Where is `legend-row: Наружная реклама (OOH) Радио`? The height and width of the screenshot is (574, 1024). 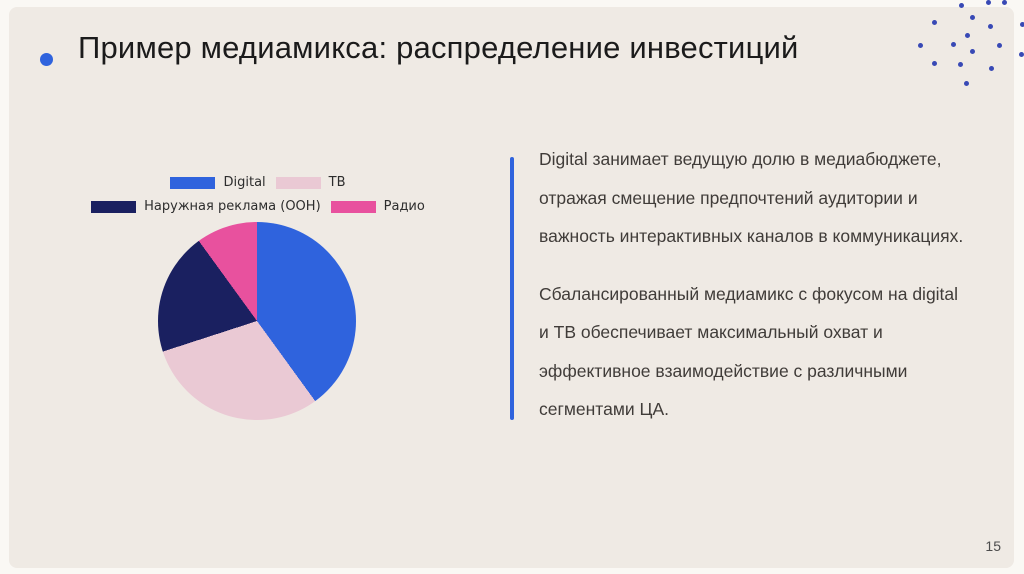 legend-row: Наружная реклама (OOH) Радио is located at coordinates (258, 206).